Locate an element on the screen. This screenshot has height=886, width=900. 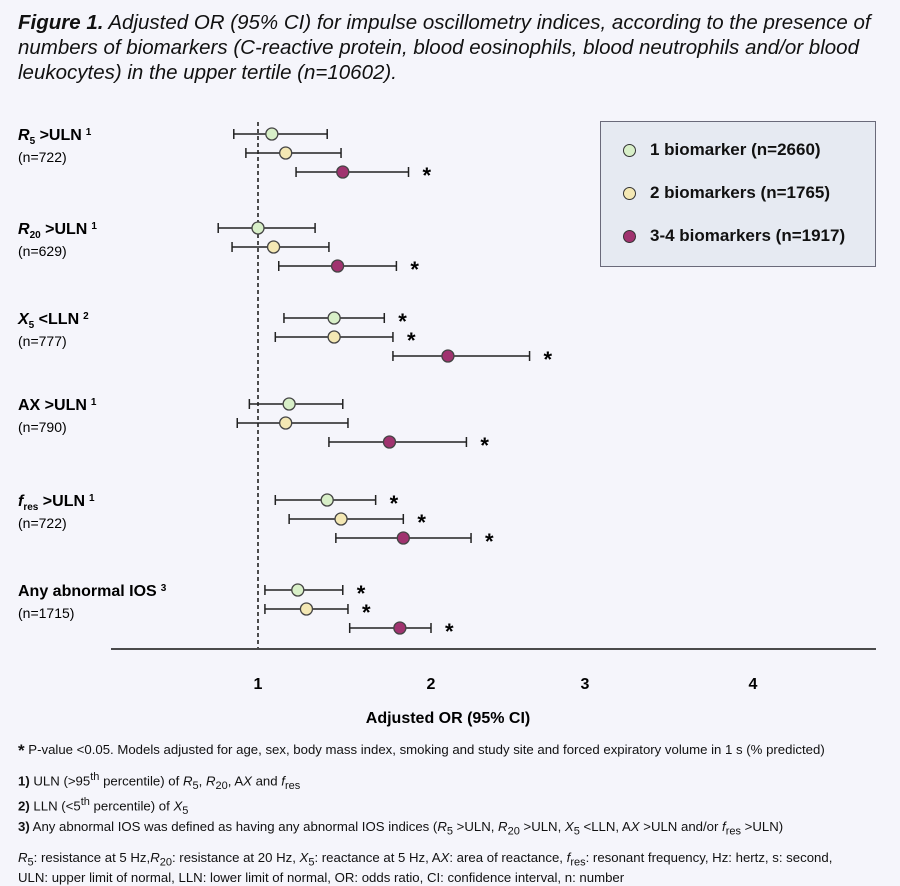
group-label-sup: 2 is located at coordinates (86, 316).